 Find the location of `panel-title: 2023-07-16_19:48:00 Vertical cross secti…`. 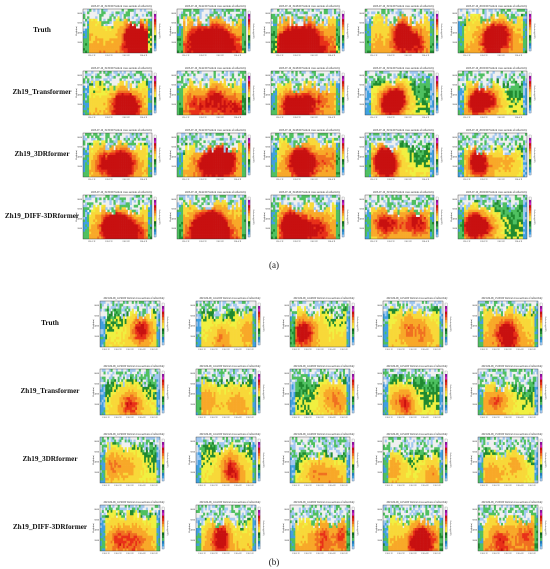

panel-title: 2023-07-16_19:48:00 Vertical cross secti… is located at coordinates (310, 68).